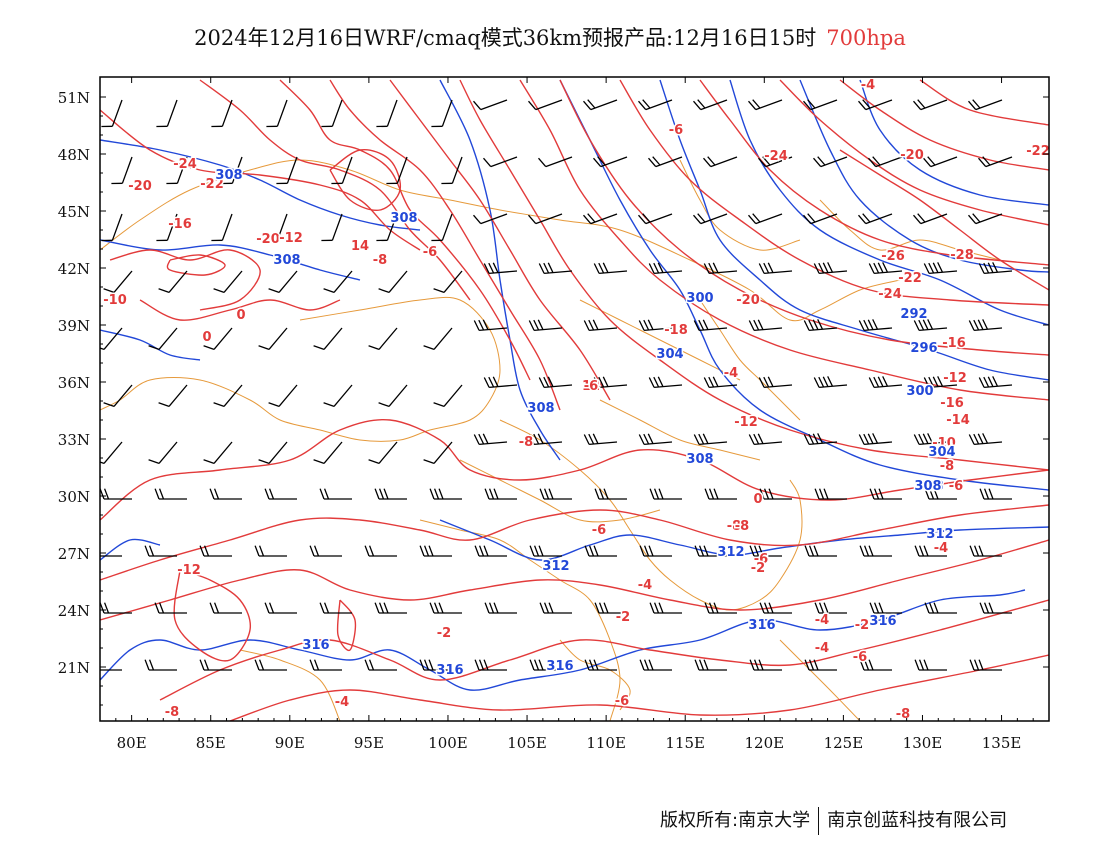  Describe the element at coordinates (735, 820) in the screenshot. I see `copyright-university: 版权所有:南京大学` at that location.